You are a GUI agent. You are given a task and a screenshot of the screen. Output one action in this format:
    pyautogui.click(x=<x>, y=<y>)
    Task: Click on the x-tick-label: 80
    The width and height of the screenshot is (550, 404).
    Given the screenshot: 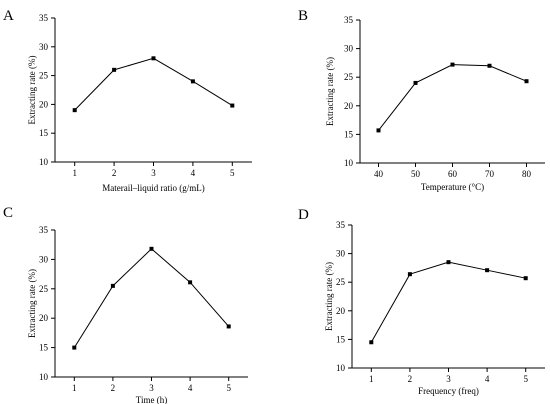 What is the action you would take?
    pyautogui.click(x=527, y=174)
    